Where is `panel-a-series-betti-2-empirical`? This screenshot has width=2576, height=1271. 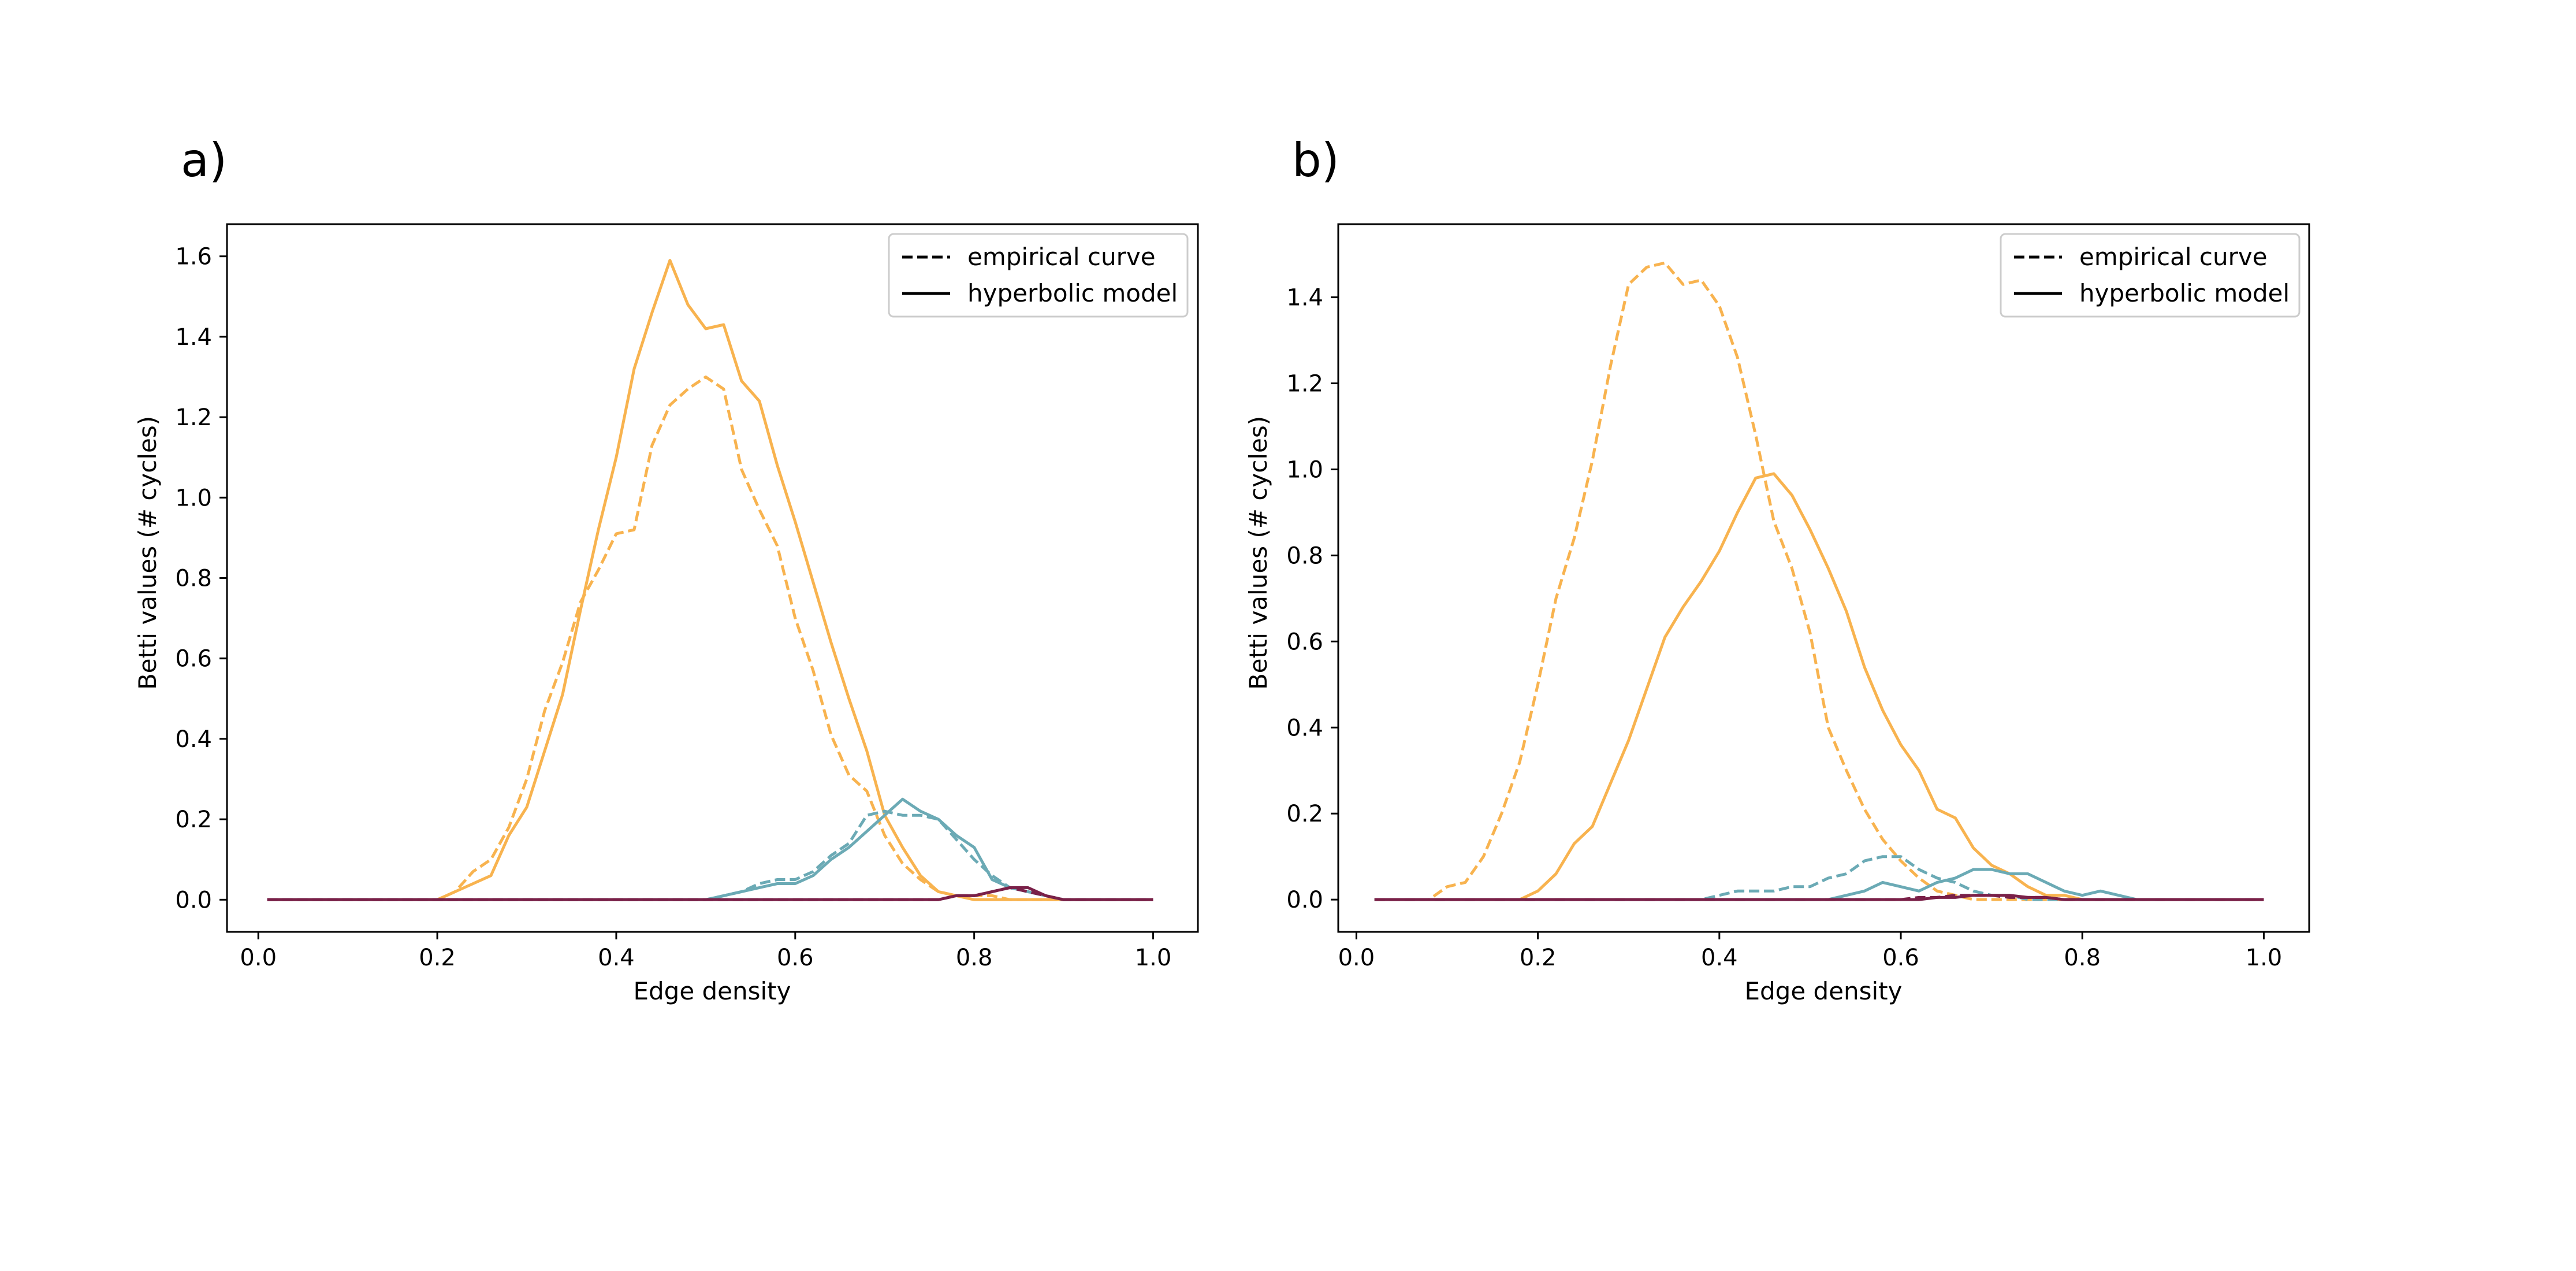 panel-a-series-betti-2-empirical is located at coordinates (710, 855).